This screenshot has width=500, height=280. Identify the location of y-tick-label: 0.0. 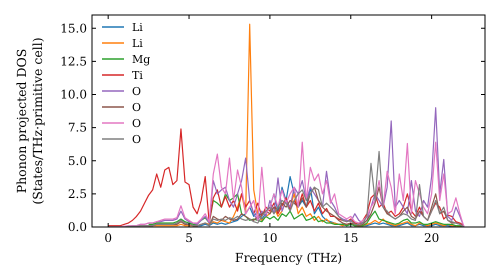
(77, 227).